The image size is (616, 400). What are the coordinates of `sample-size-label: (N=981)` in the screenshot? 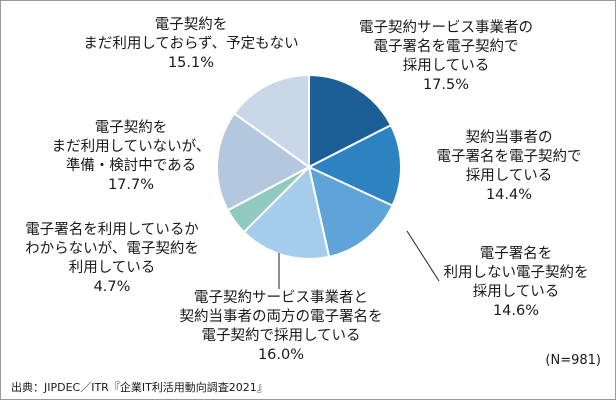 It's located at (573, 360).